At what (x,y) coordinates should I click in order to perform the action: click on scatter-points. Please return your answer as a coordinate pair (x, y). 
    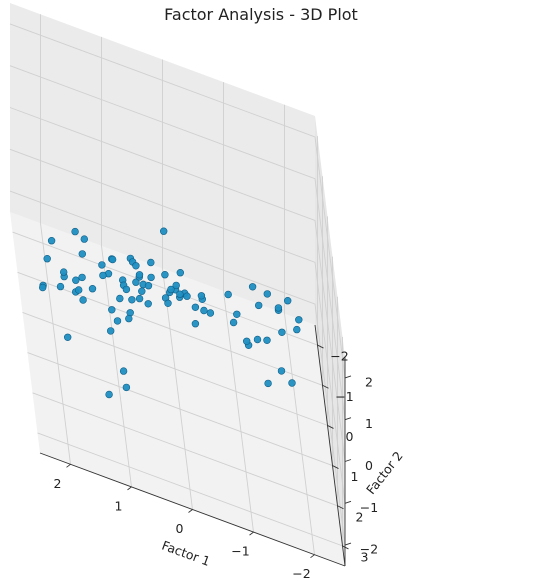
    Looking at the image, I should click on (170, 313).